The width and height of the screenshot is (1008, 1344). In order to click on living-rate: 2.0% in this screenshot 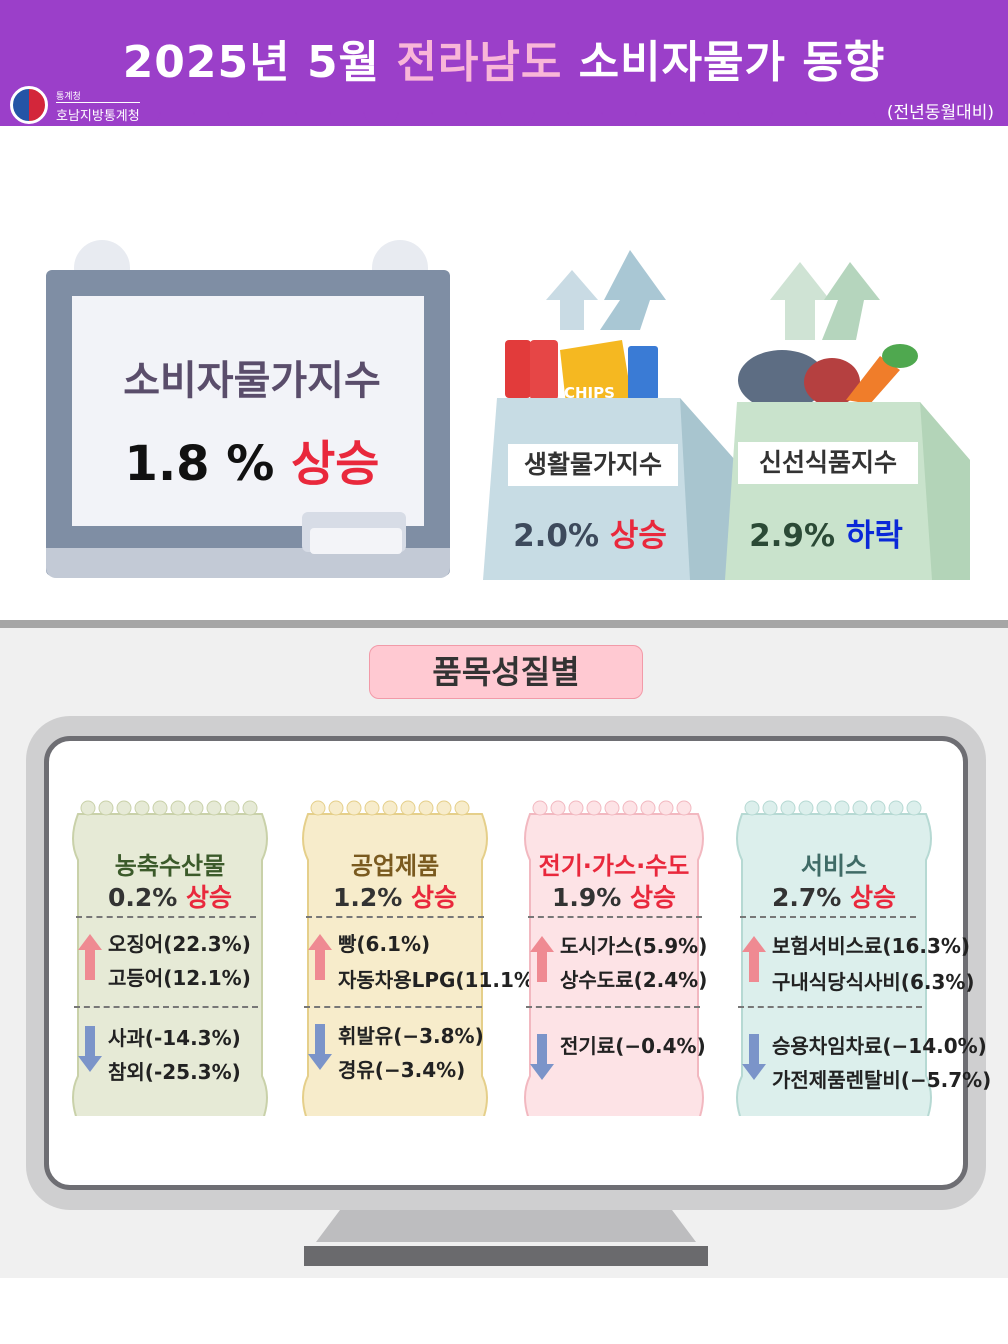, I will do `click(556, 536)`.